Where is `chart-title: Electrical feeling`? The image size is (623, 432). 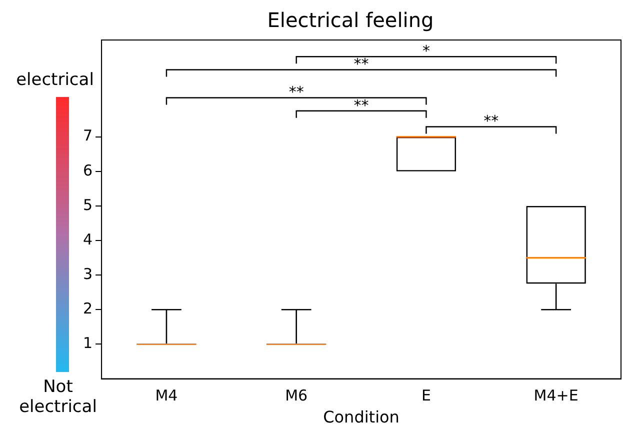
chart-title: Electrical feeling is located at coordinates (350, 20).